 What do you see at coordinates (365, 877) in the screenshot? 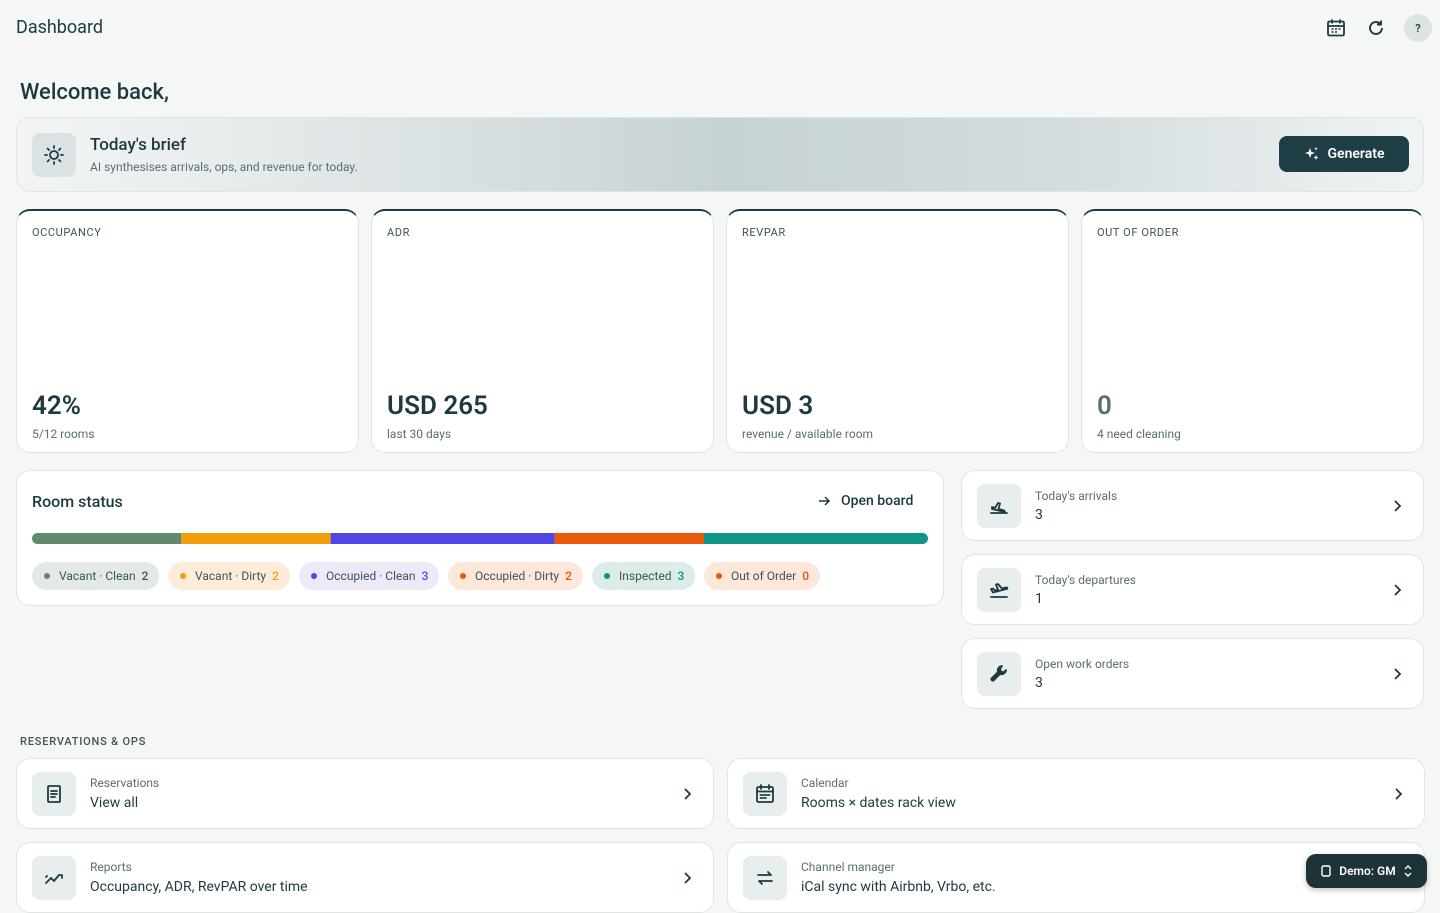
I see `nav-card: Reports Occupancy, ADR, RevPAR over time` at bounding box center [365, 877].